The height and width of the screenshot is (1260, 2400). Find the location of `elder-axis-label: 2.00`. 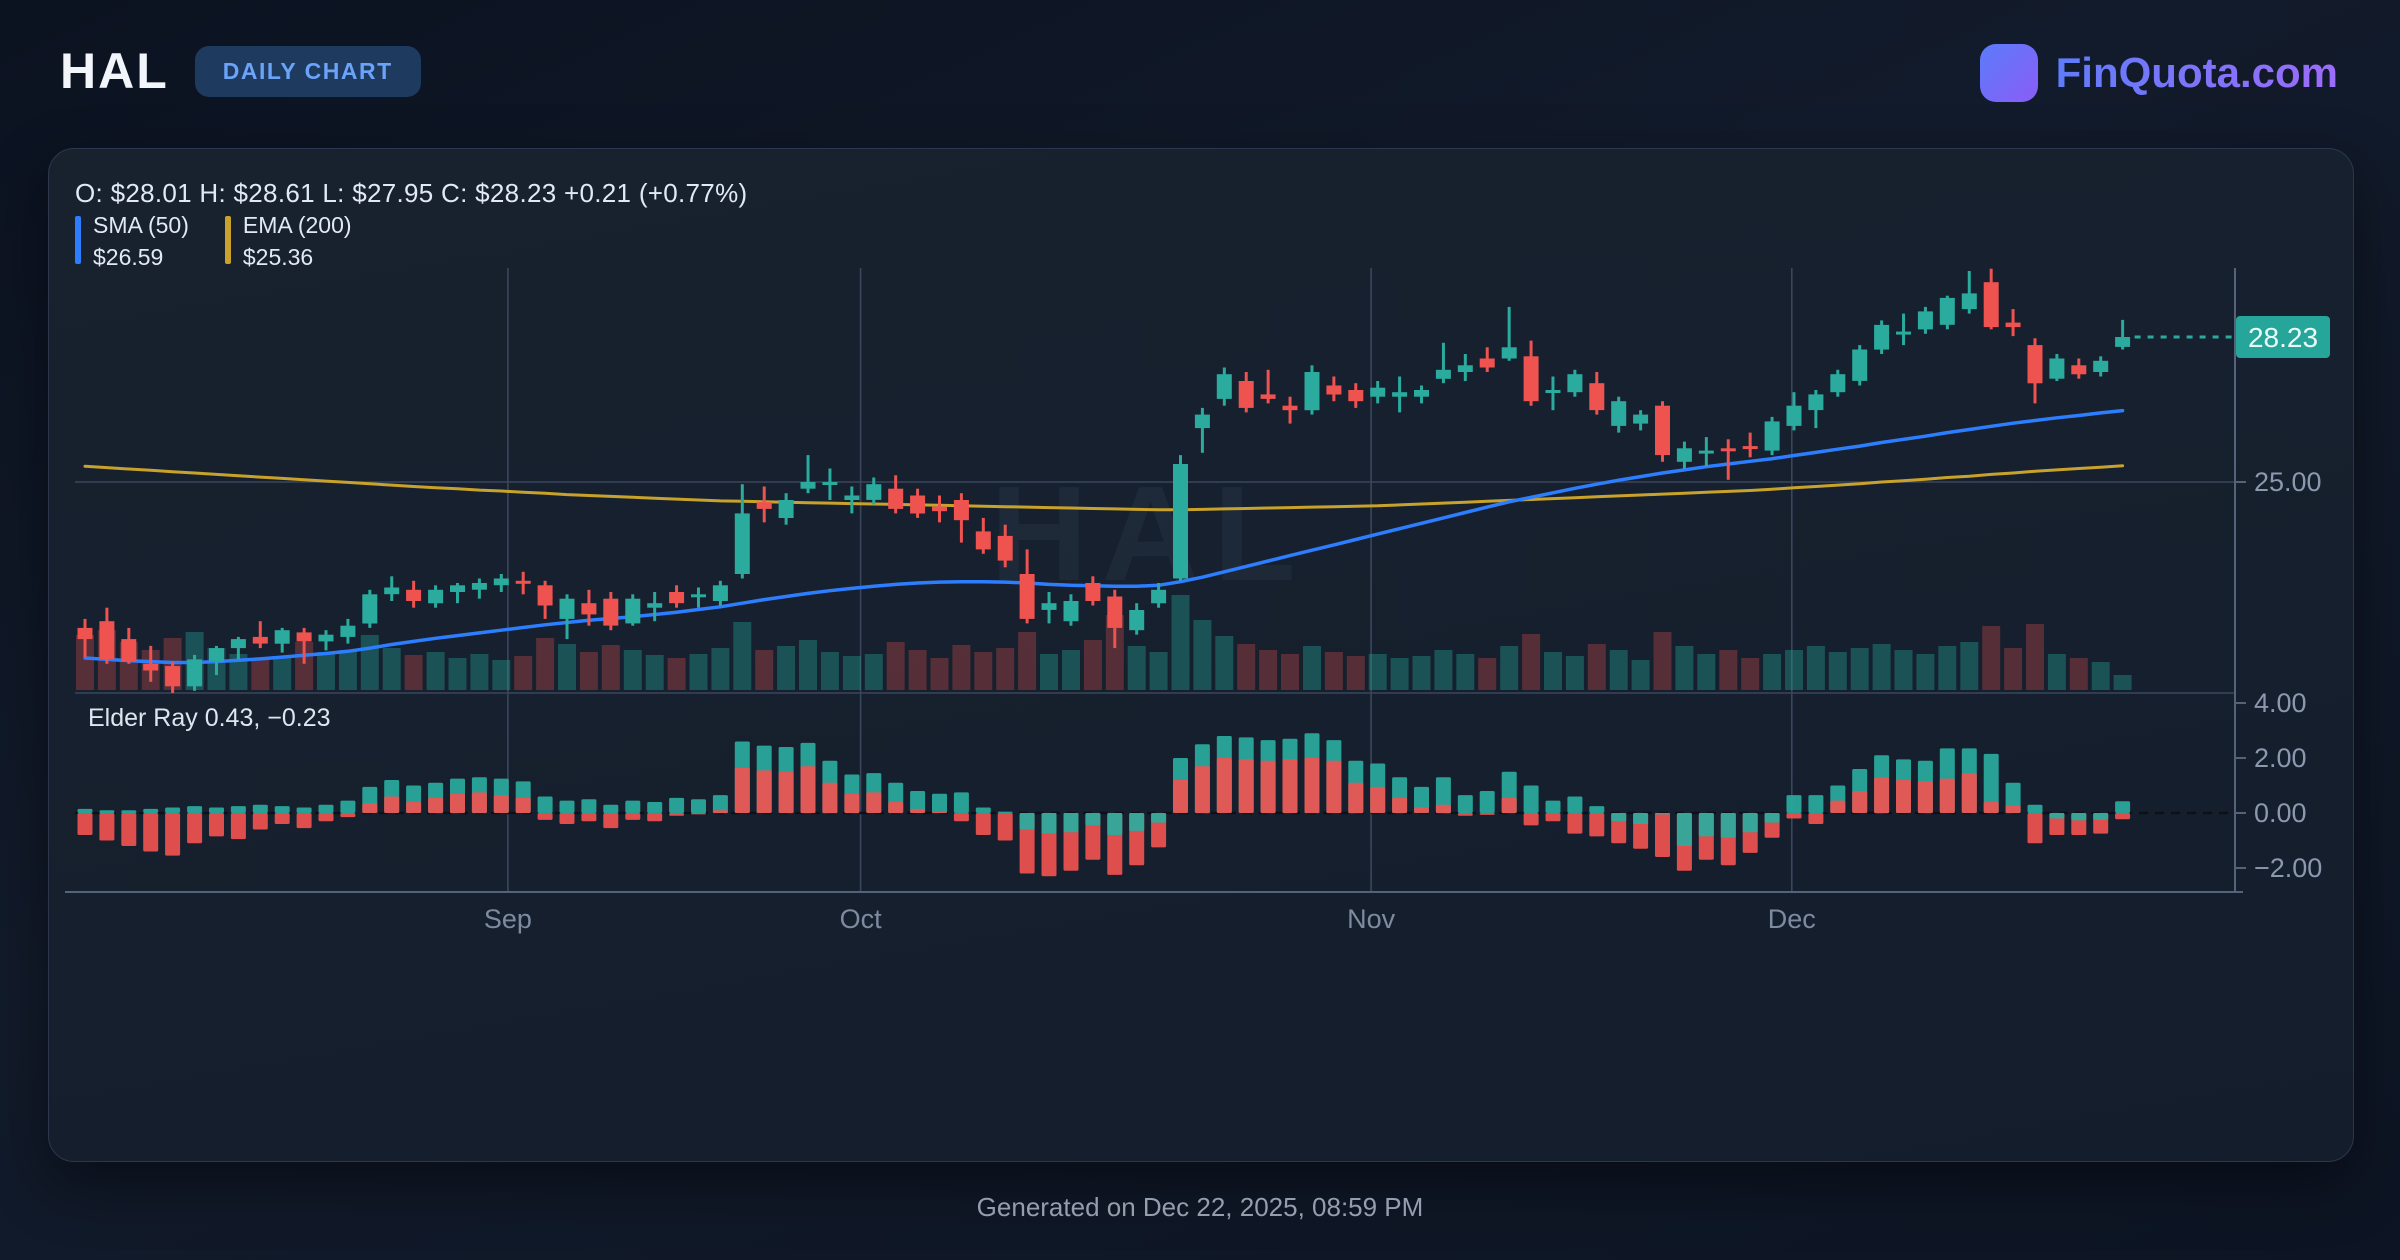

elder-axis-label: 2.00 is located at coordinates (2280, 758).